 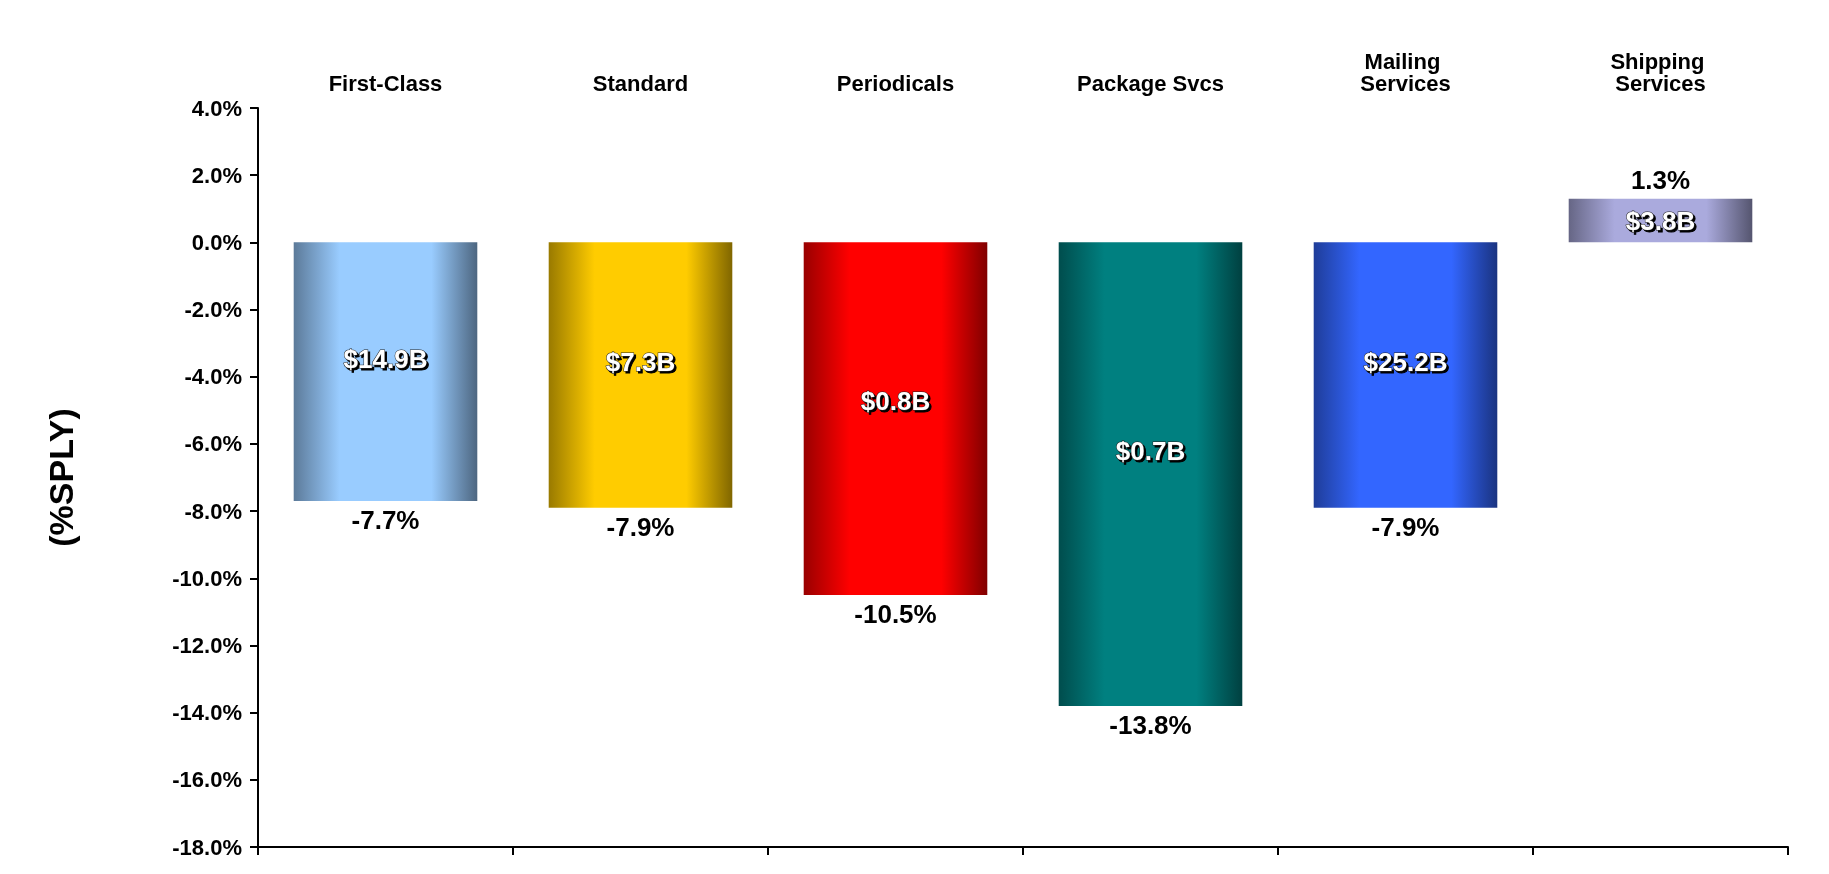 I want to click on y-tick-label: -10.0%, so click(x=207, y=578).